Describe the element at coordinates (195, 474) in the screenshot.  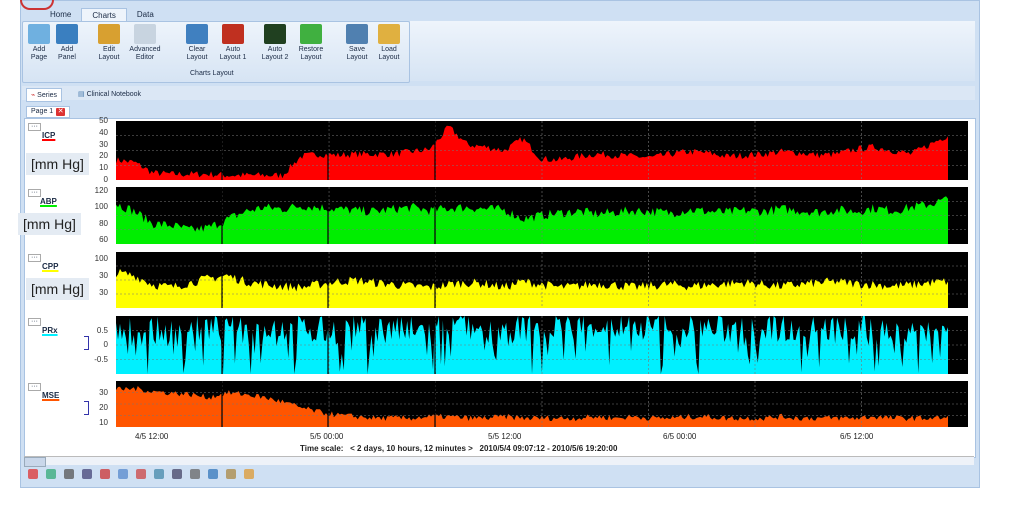
I see `delete-icon` at that location.